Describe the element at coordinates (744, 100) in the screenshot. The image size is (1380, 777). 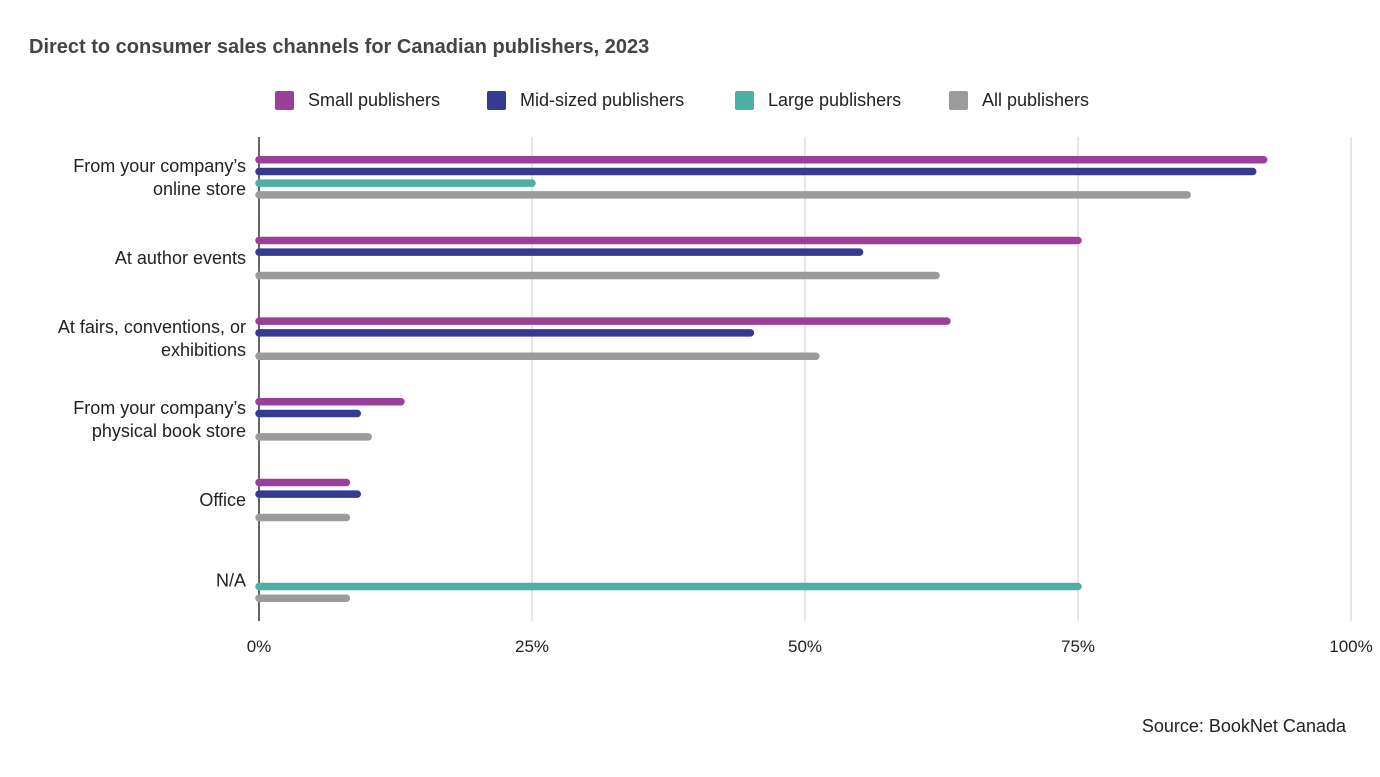
I see `legend-swatch-large` at that location.